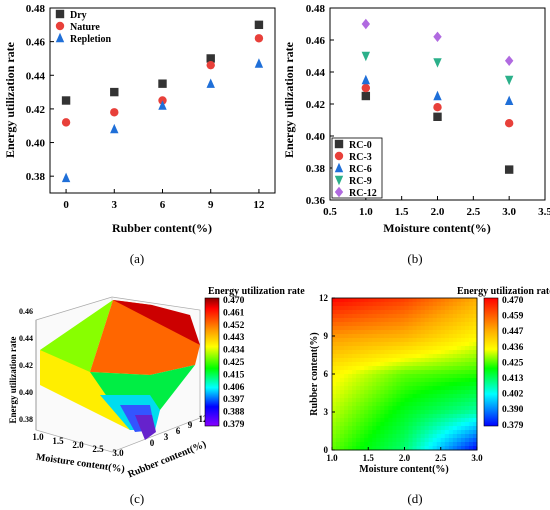  What do you see at coordinates (324, 298) in the screenshot?
I see `panel-d-ytick-label: 12` at bounding box center [324, 298].